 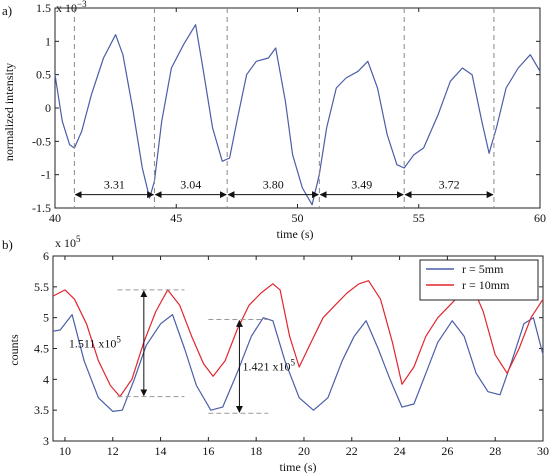 What do you see at coordinates (273, 185) in the screenshot?
I see `interval-label: 3.80` at bounding box center [273, 185].